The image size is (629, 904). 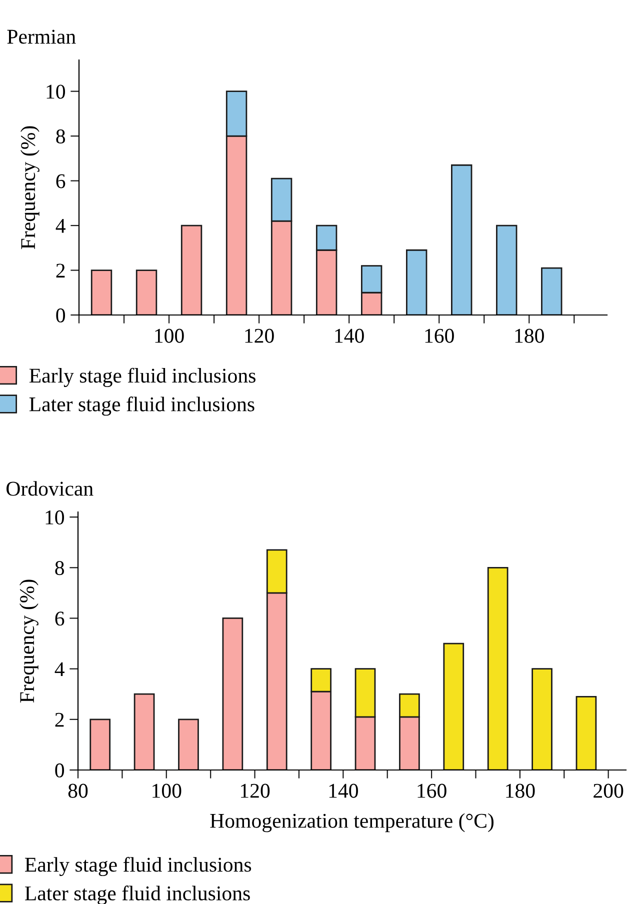 I want to click on x-tick-label: 80, so click(x=78, y=791).